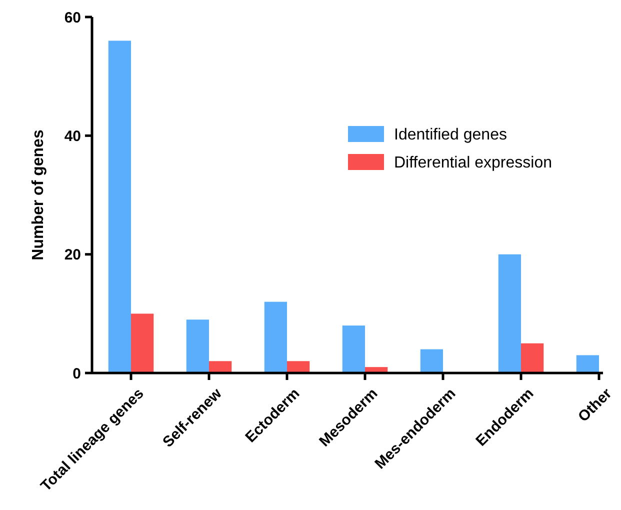 This screenshot has width=621, height=510. Describe the element at coordinates (76, 373) in the screenshot. I see `y-tick-label: 0` at that location.